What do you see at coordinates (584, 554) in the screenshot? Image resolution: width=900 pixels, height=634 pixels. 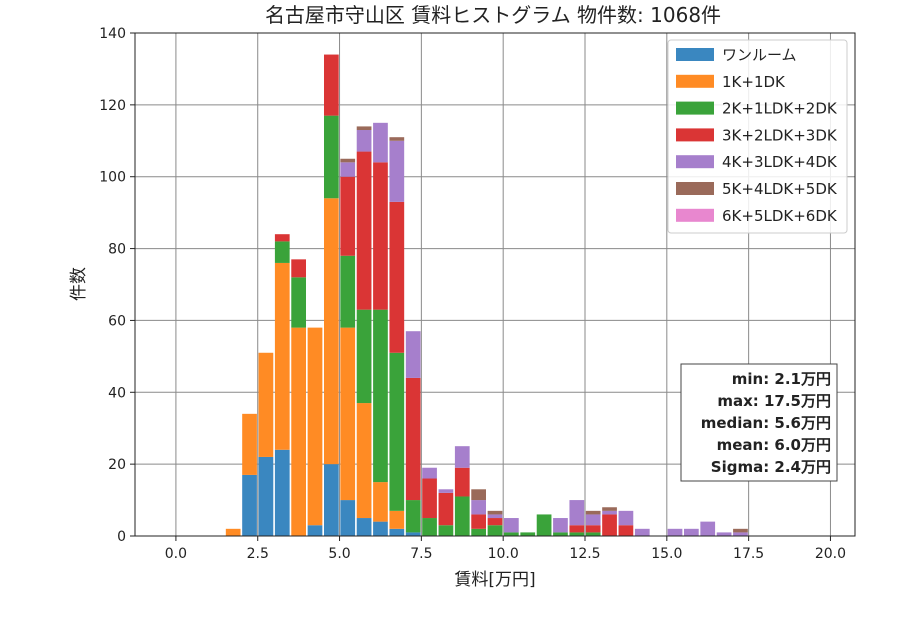 I see `x-tick-label: 12.5` at bounding box center [584, 554].